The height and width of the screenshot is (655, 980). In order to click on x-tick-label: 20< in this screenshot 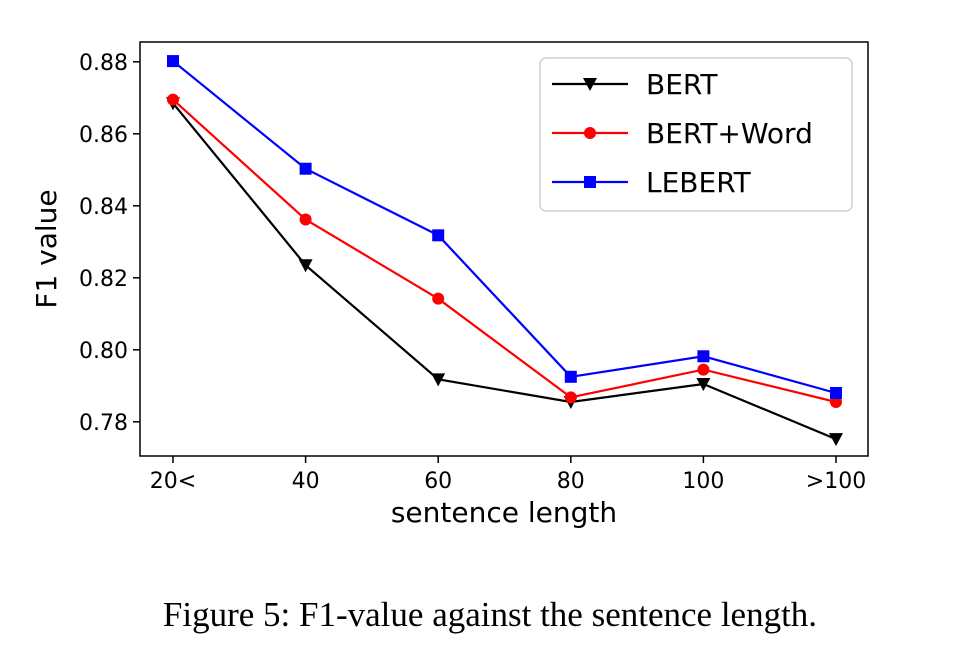, I will do `click(173, 481)`.